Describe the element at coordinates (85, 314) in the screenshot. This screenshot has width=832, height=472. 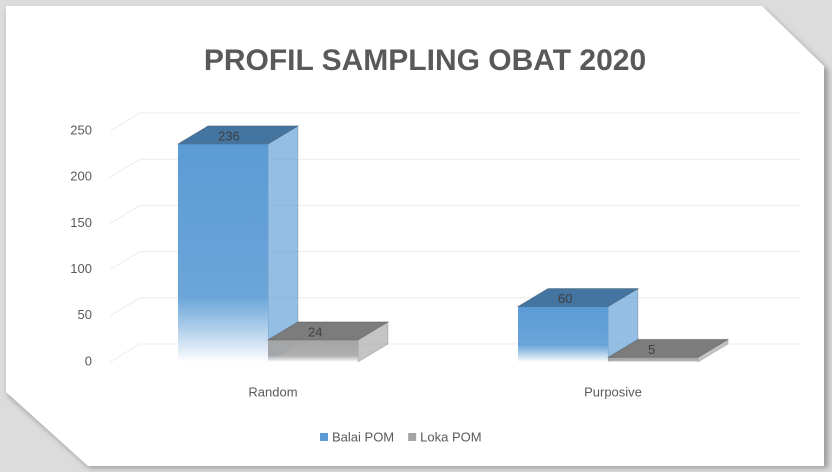
I see `y-tick-label: 50` at that location.